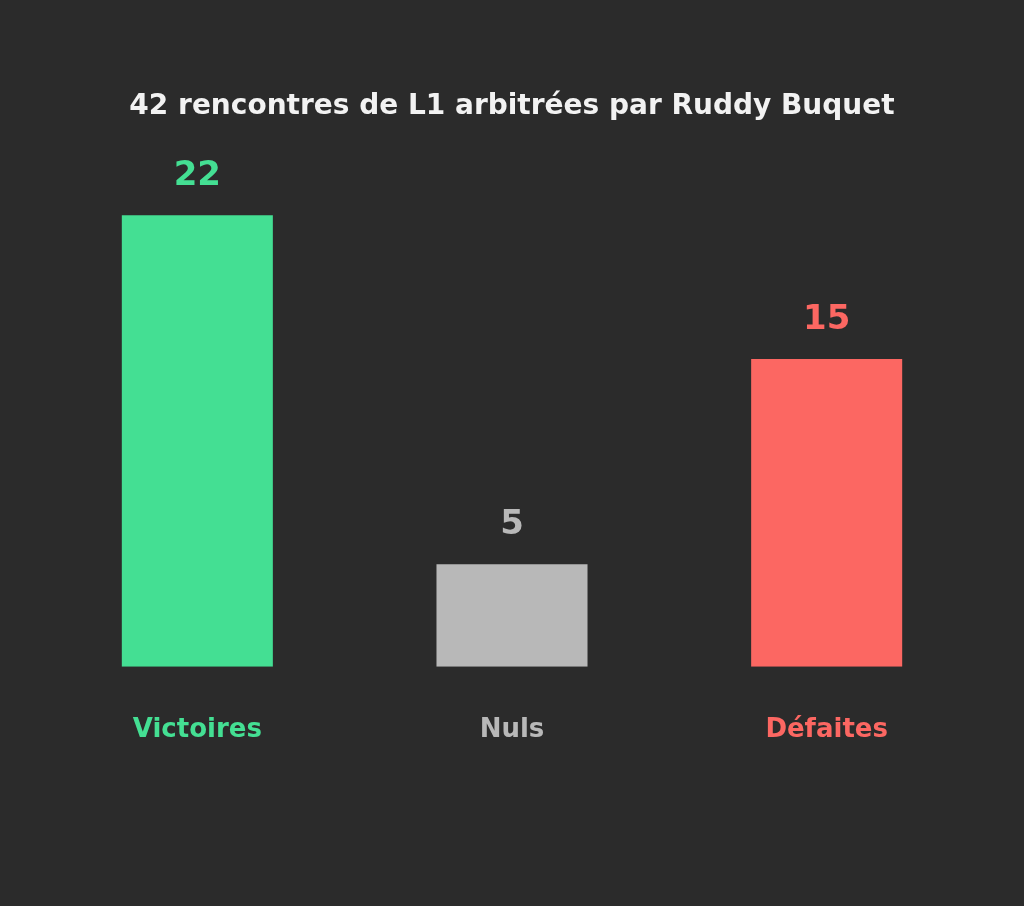 This screenshot has height=906, width=1024. I want to click on data-label: 15, so click(827, 316).